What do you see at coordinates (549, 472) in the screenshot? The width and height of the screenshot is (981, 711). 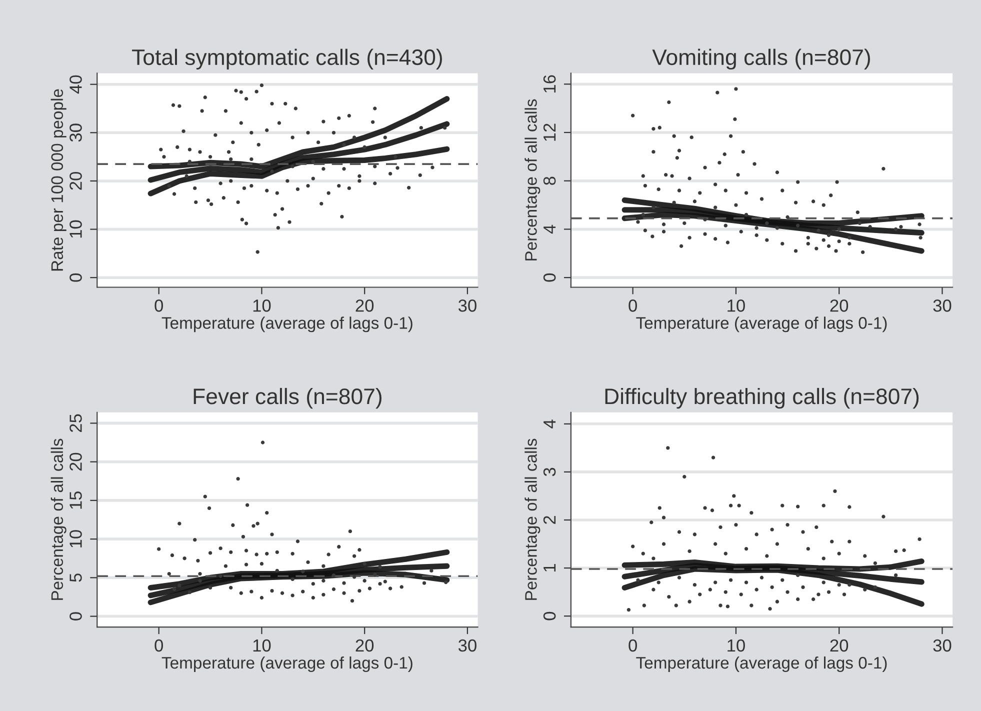 I see `y-tick-label: 3` at bounding box center [549, 472].